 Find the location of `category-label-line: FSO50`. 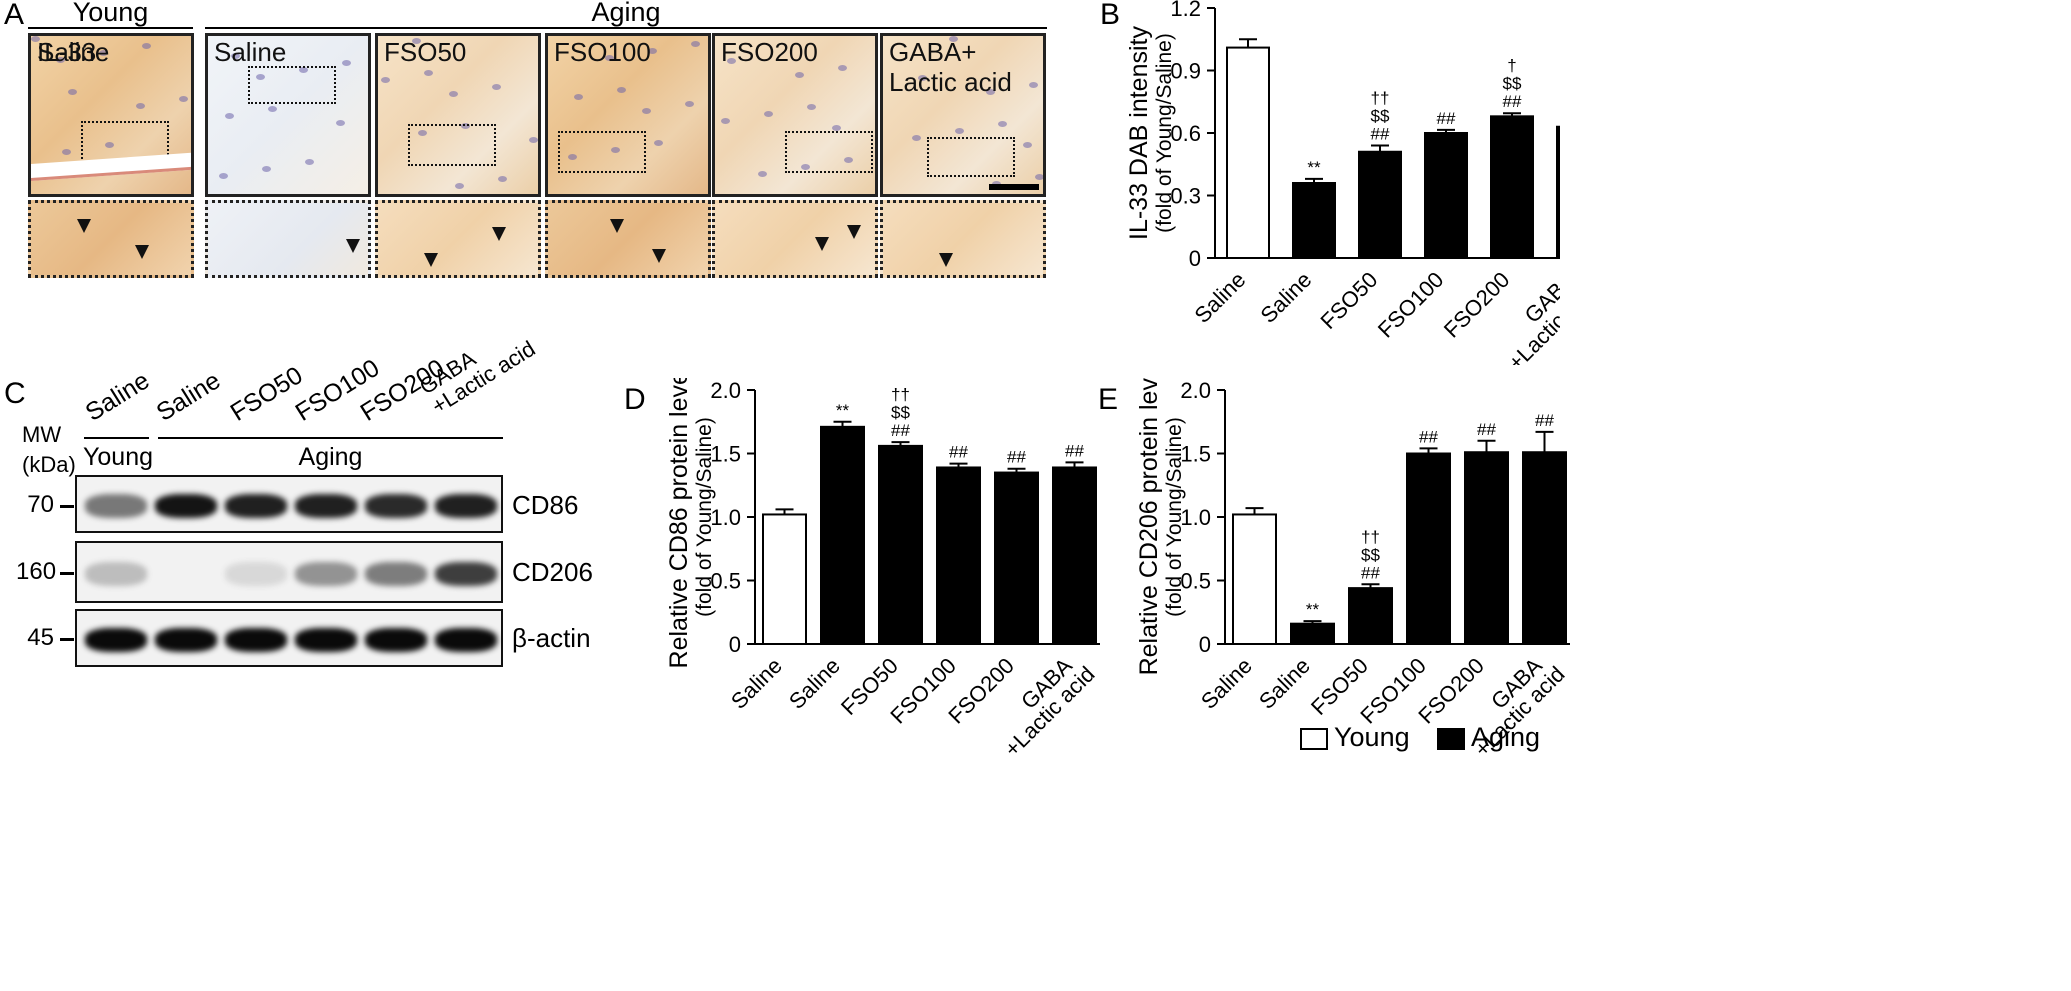

category-label-line: FSO50 is located at coordinates (1348, 300).